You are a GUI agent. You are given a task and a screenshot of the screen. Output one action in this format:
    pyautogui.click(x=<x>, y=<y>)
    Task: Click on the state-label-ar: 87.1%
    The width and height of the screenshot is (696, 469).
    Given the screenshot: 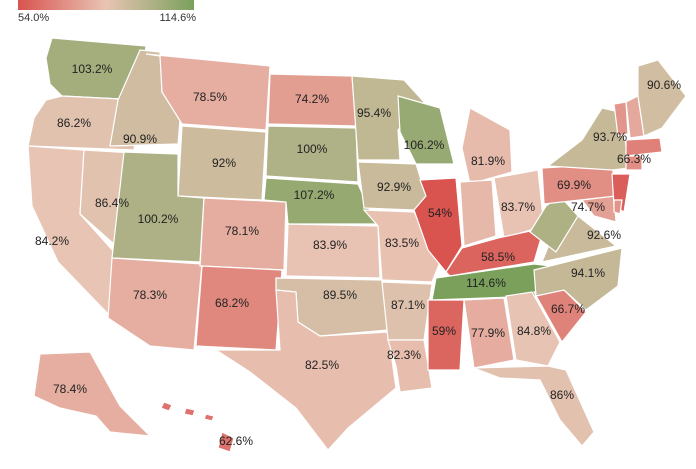 What is the action you would take?
    pyautogui.click(x=408, y=305)
    